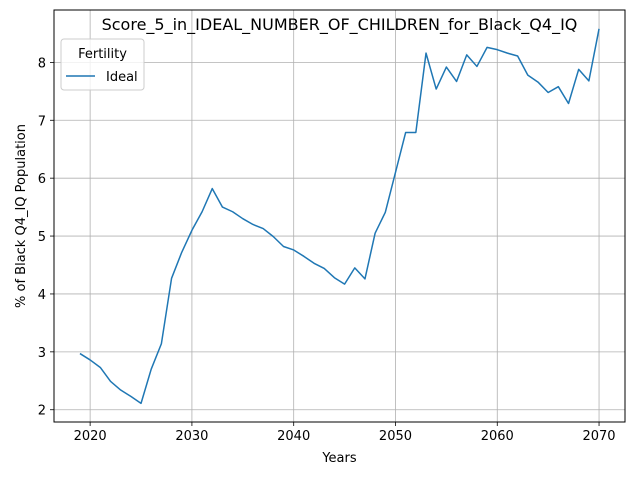 Image resolution: width=640 pixels, height=480 pixels. Describe the element at coordinates (42, 411) in the screenshot. I see `y-tick-label: 2` at that location.